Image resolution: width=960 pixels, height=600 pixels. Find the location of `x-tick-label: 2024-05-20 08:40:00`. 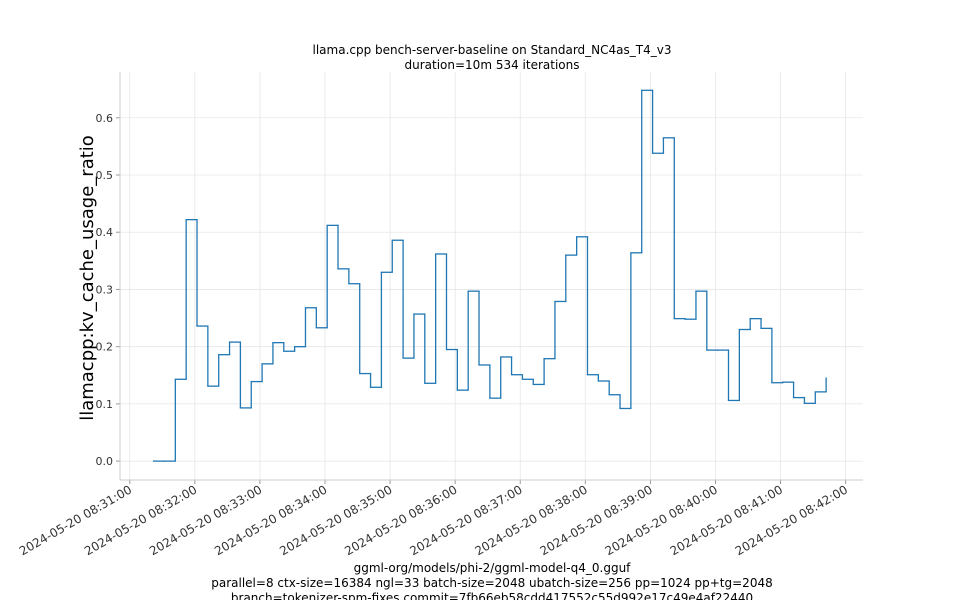

x-tick-label: 2024-05-20 08:40:00 is located at coordinates (661, 520).